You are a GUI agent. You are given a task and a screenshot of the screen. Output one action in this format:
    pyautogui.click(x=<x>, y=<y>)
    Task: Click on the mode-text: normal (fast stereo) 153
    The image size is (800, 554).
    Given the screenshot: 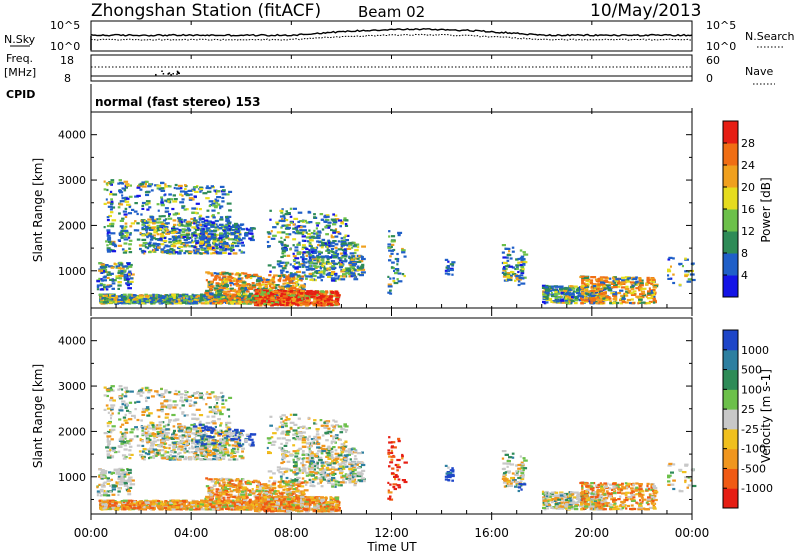 What is the action you would take?
    pyautogui.click(x=178, y=102)
    